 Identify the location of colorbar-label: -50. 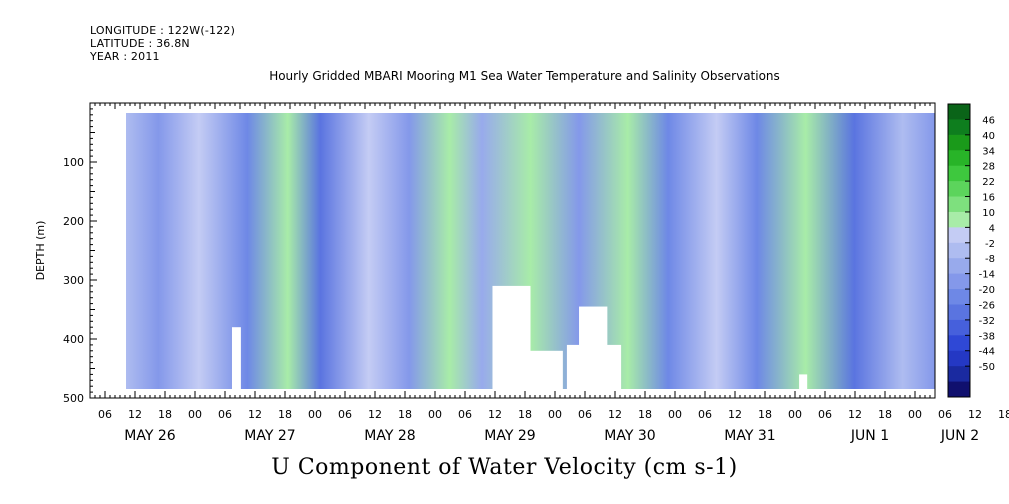
(987, 367).